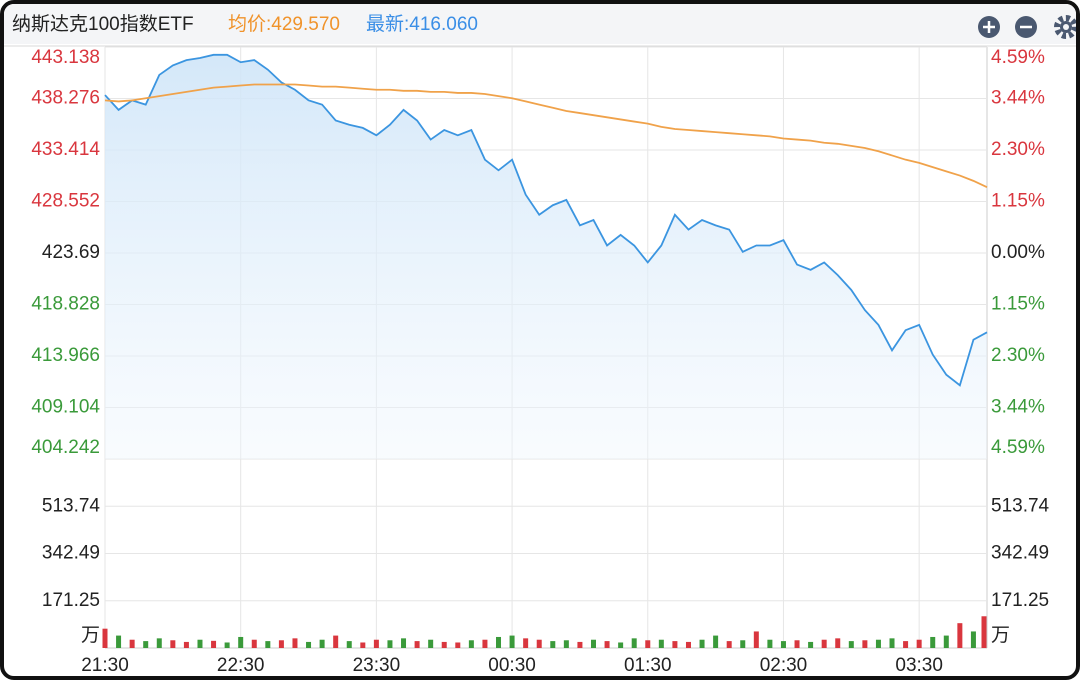 This screenshot has height=680, width=1080. What do you see at coordinates (241, 665) in the screenshot?
I see `x-tick-label: 22:30` at bounding box center [241, 665].